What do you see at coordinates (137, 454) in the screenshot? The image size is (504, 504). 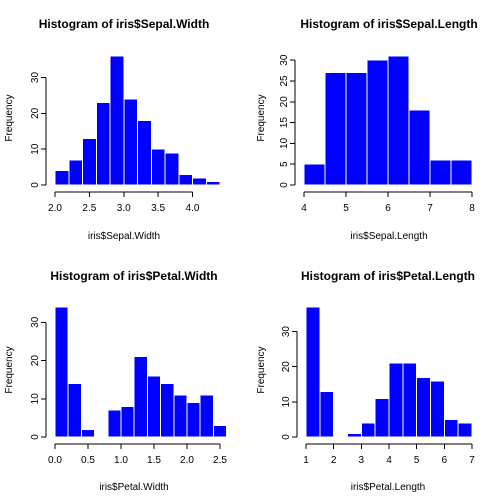 I see `x-axis: 0.0 0.5 1.0 1.5 2.0 2.5` at bounding box center [137, 454].